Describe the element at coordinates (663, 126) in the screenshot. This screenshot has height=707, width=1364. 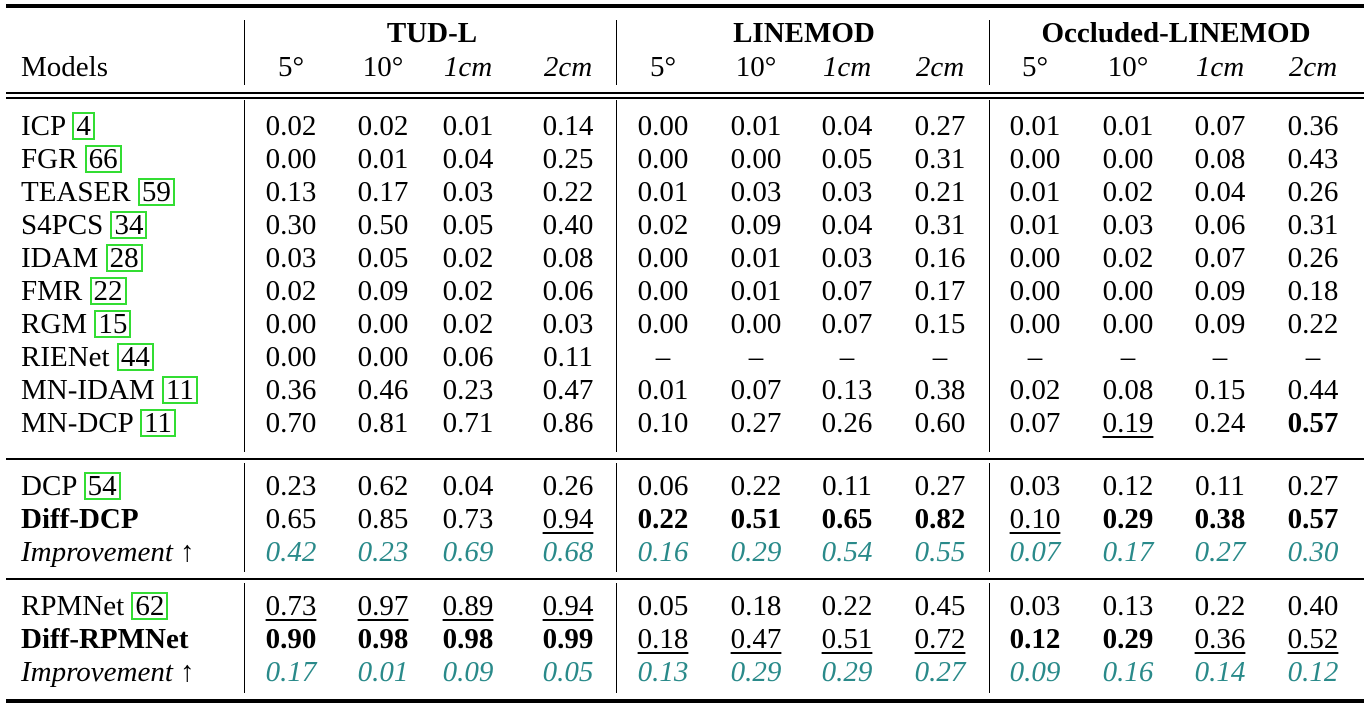
I see `table-cell: 0.00` at that location.